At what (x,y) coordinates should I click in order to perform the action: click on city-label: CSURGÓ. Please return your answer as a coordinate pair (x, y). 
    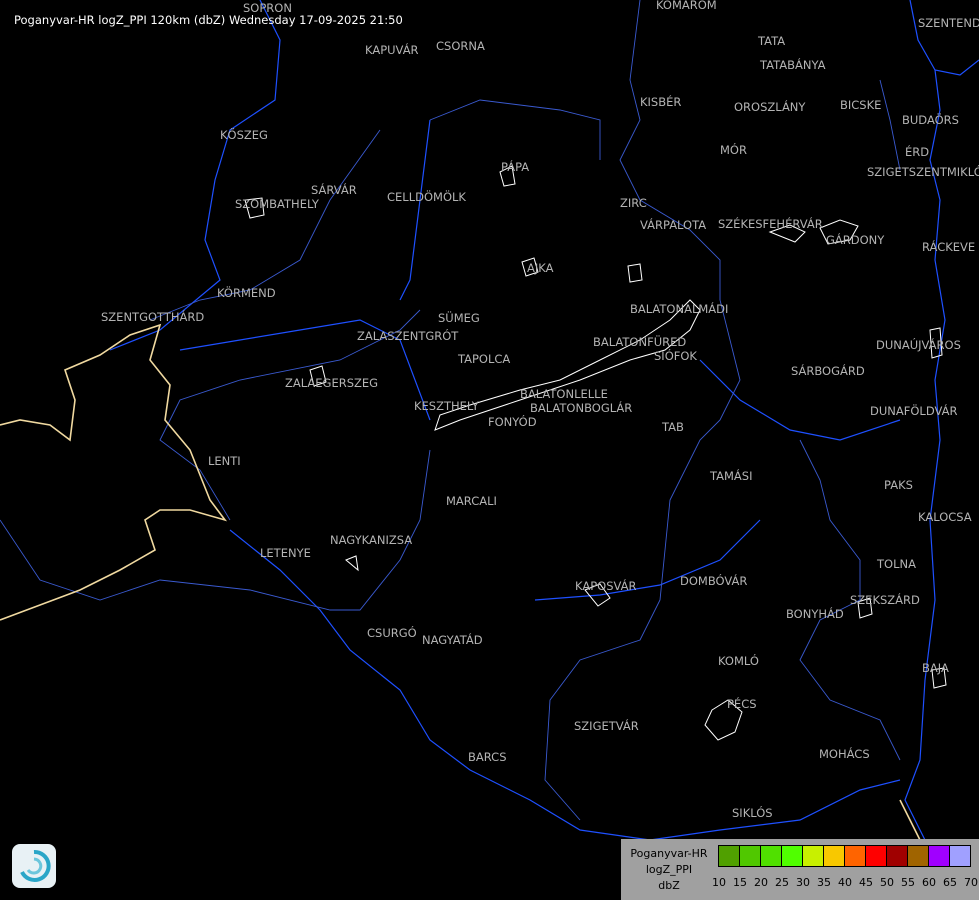
    Looking at the image, I should click on (392, 633).